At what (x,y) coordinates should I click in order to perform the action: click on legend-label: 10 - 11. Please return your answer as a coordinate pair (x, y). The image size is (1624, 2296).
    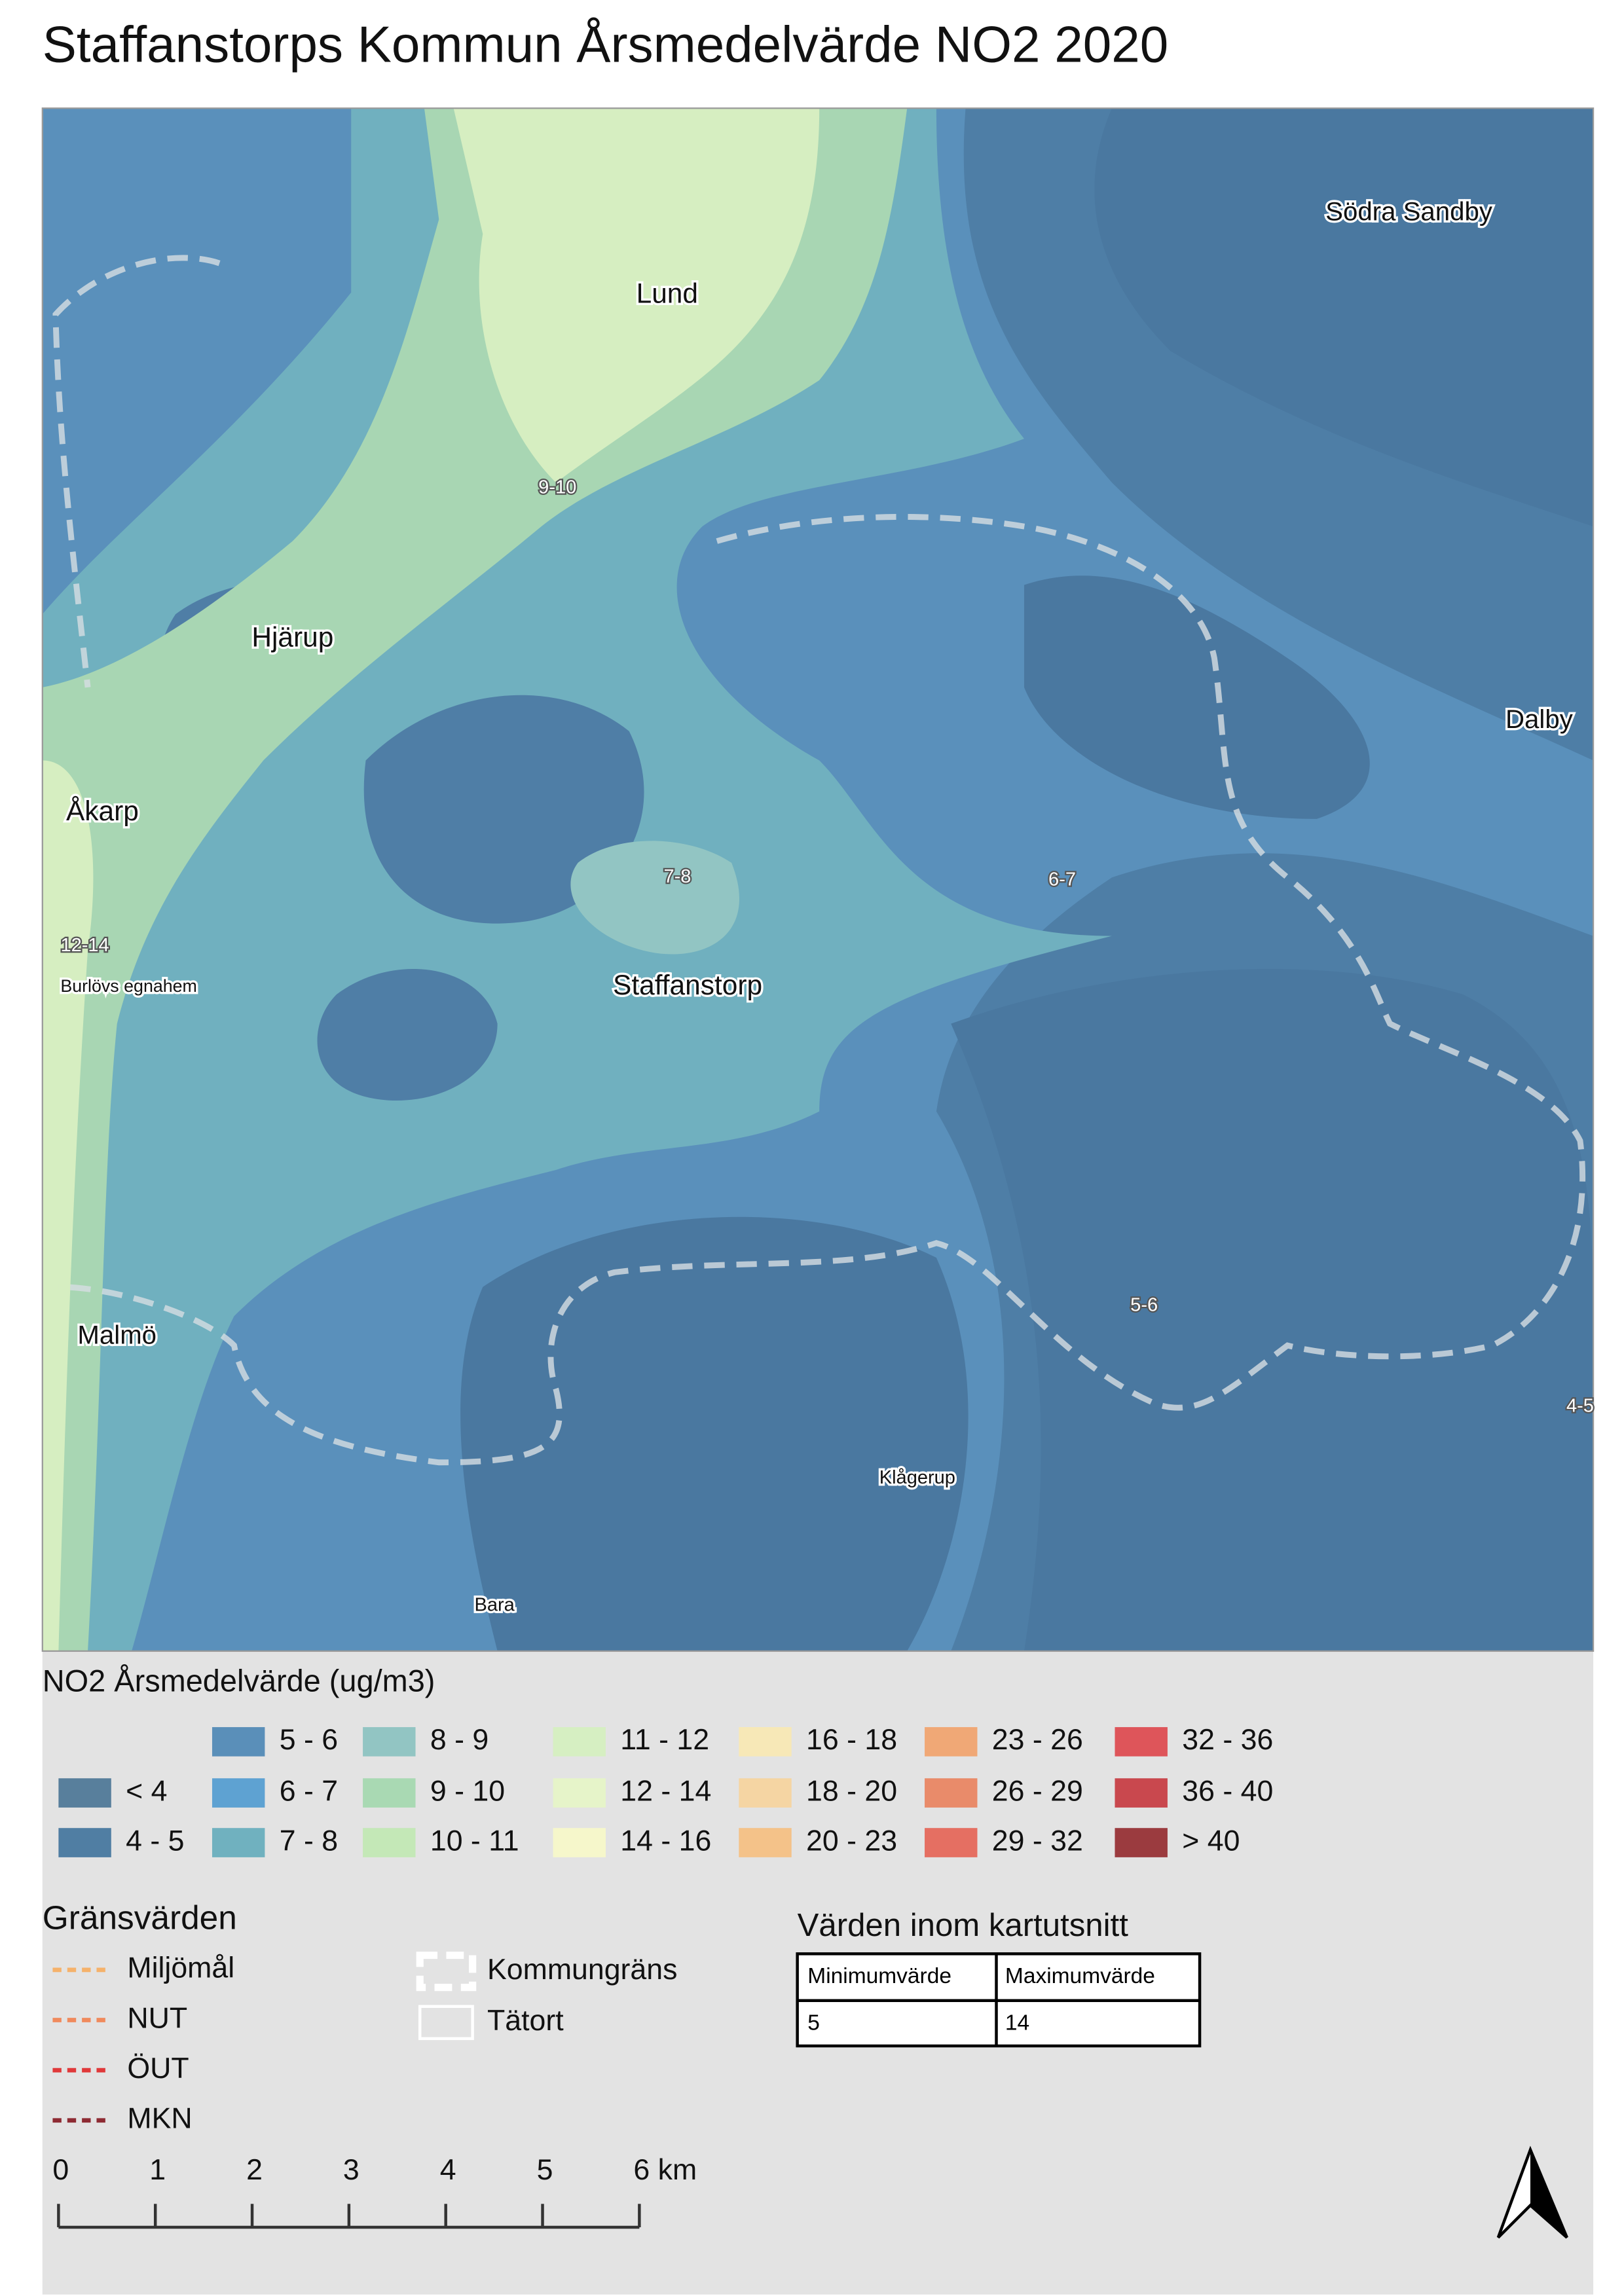
    Looking at the image, I should click on (474, 1841).